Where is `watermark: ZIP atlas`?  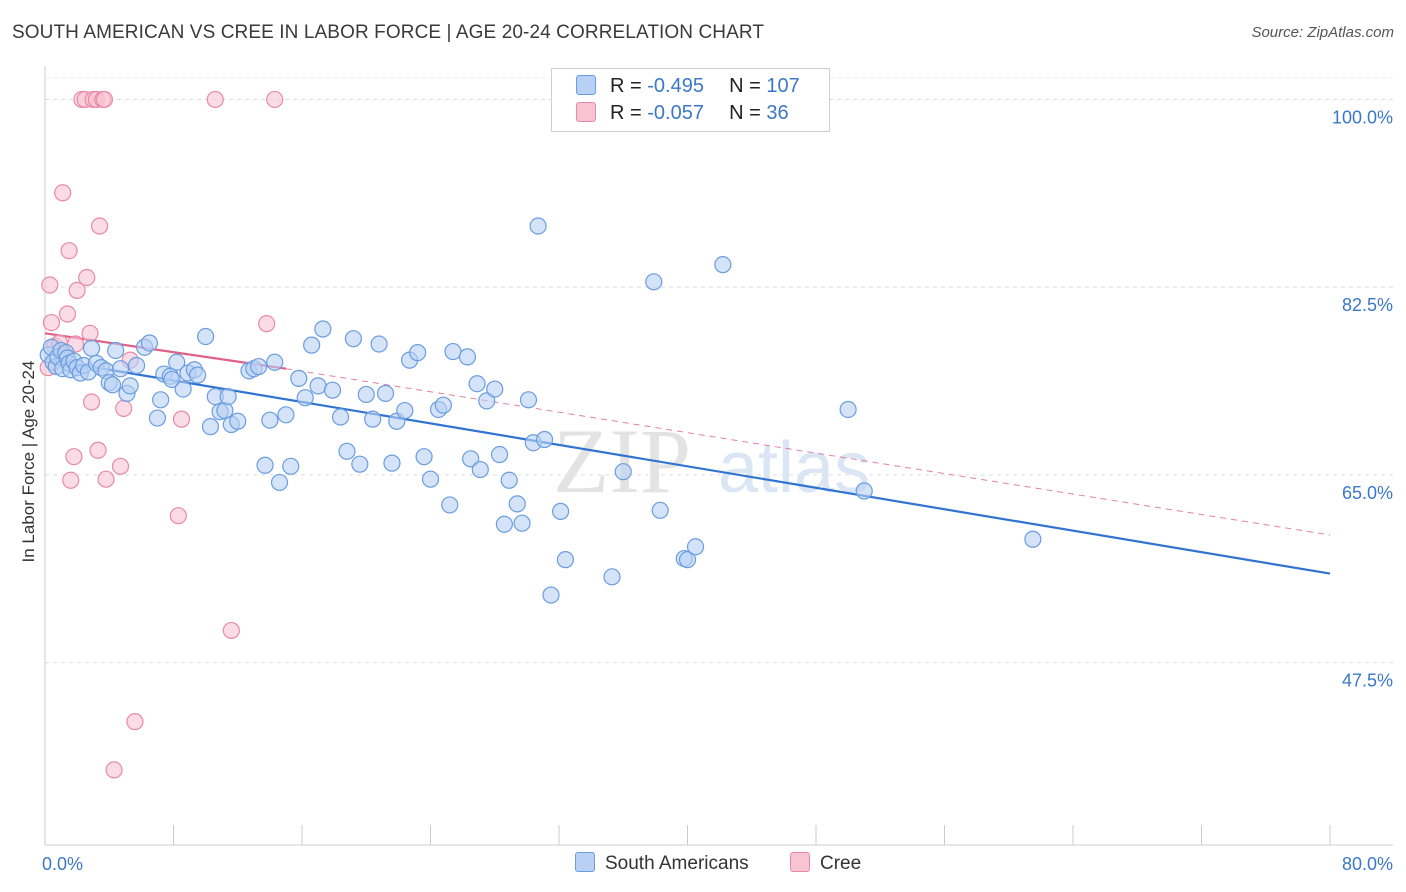
watermark: ZIP atlas is located at coordinates (711, 461).